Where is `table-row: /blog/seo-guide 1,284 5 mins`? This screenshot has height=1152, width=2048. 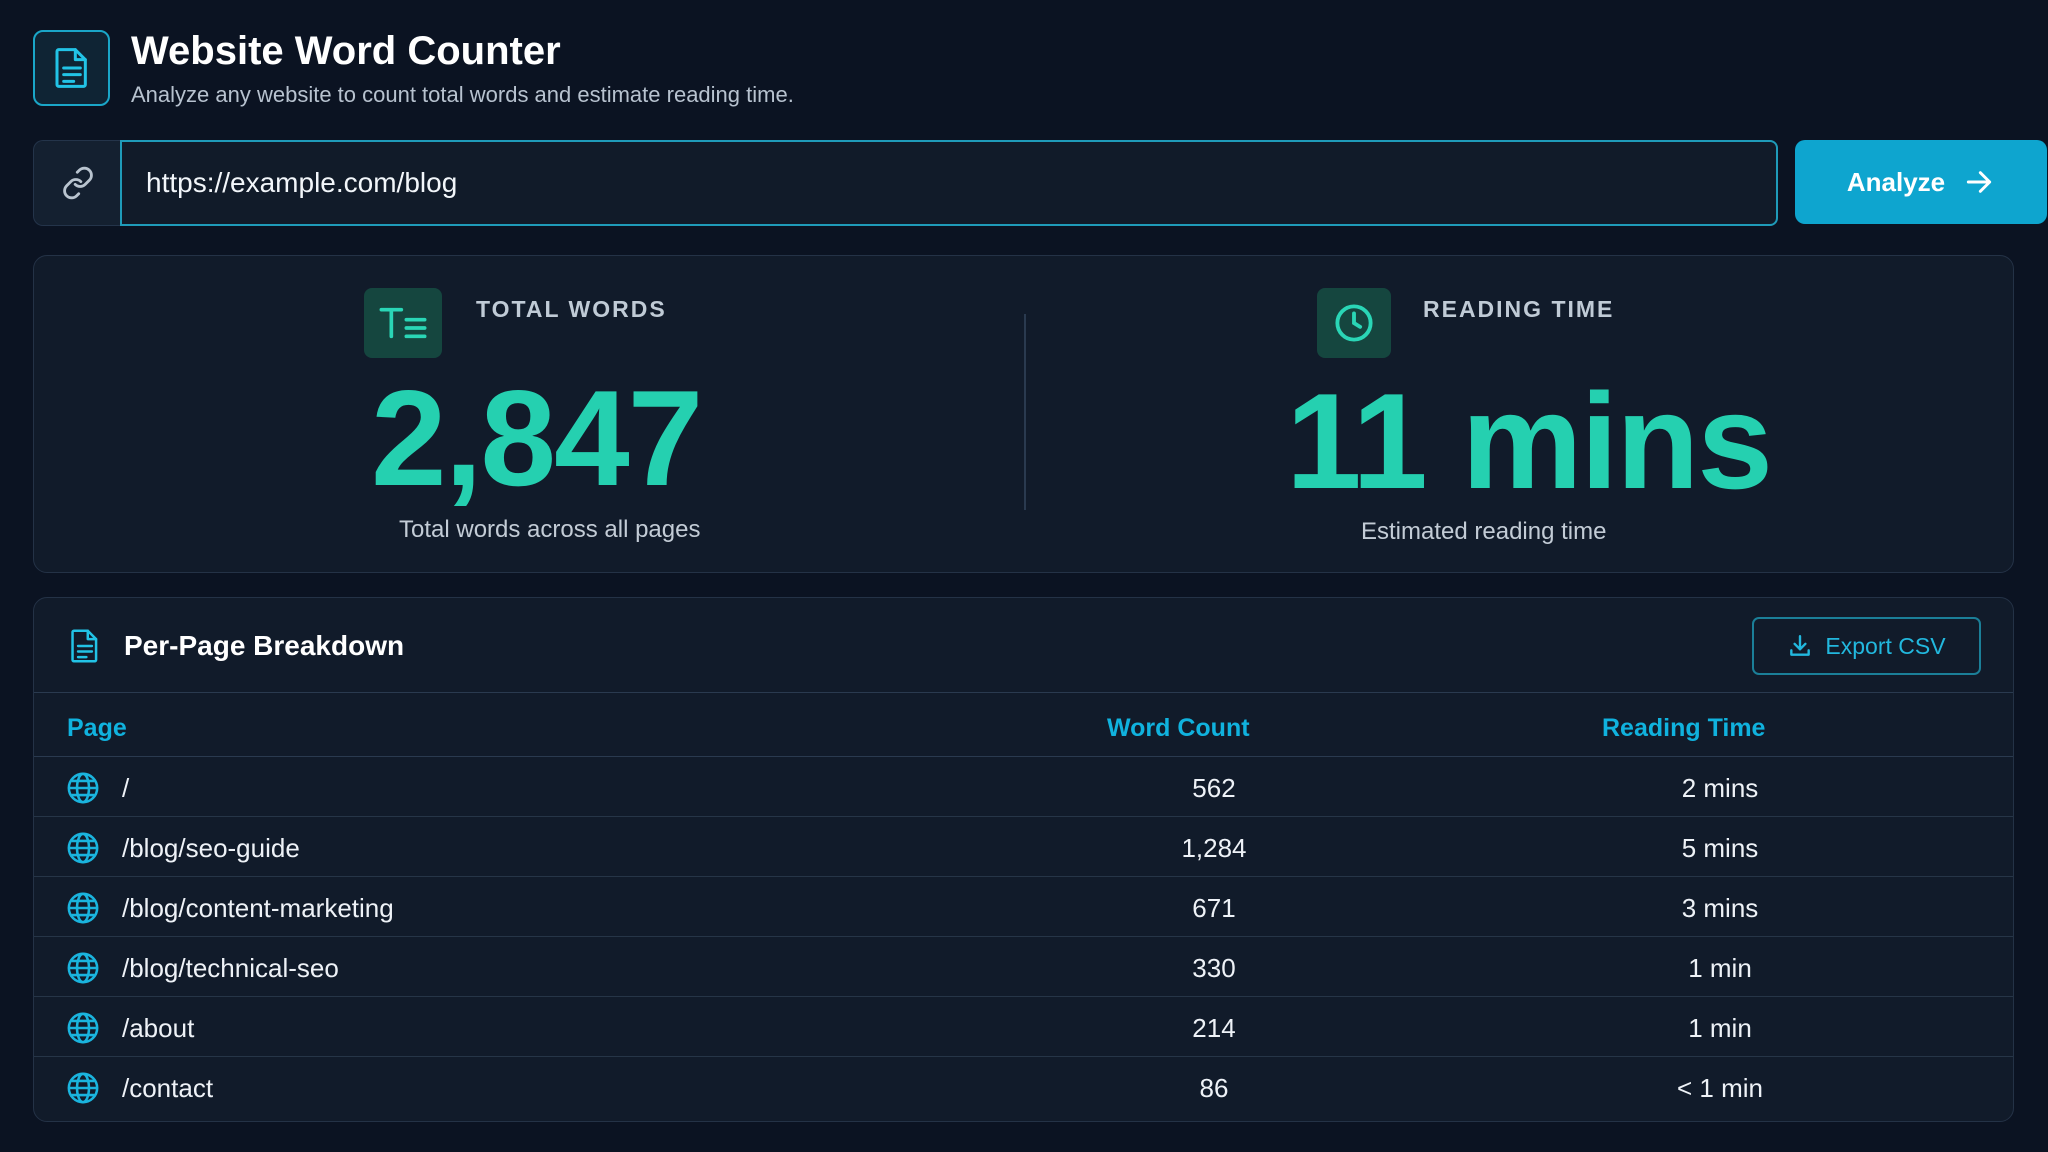
table-row: /blog/seo-guide 1,284 5 mins is located at coordinates (1023, 847).